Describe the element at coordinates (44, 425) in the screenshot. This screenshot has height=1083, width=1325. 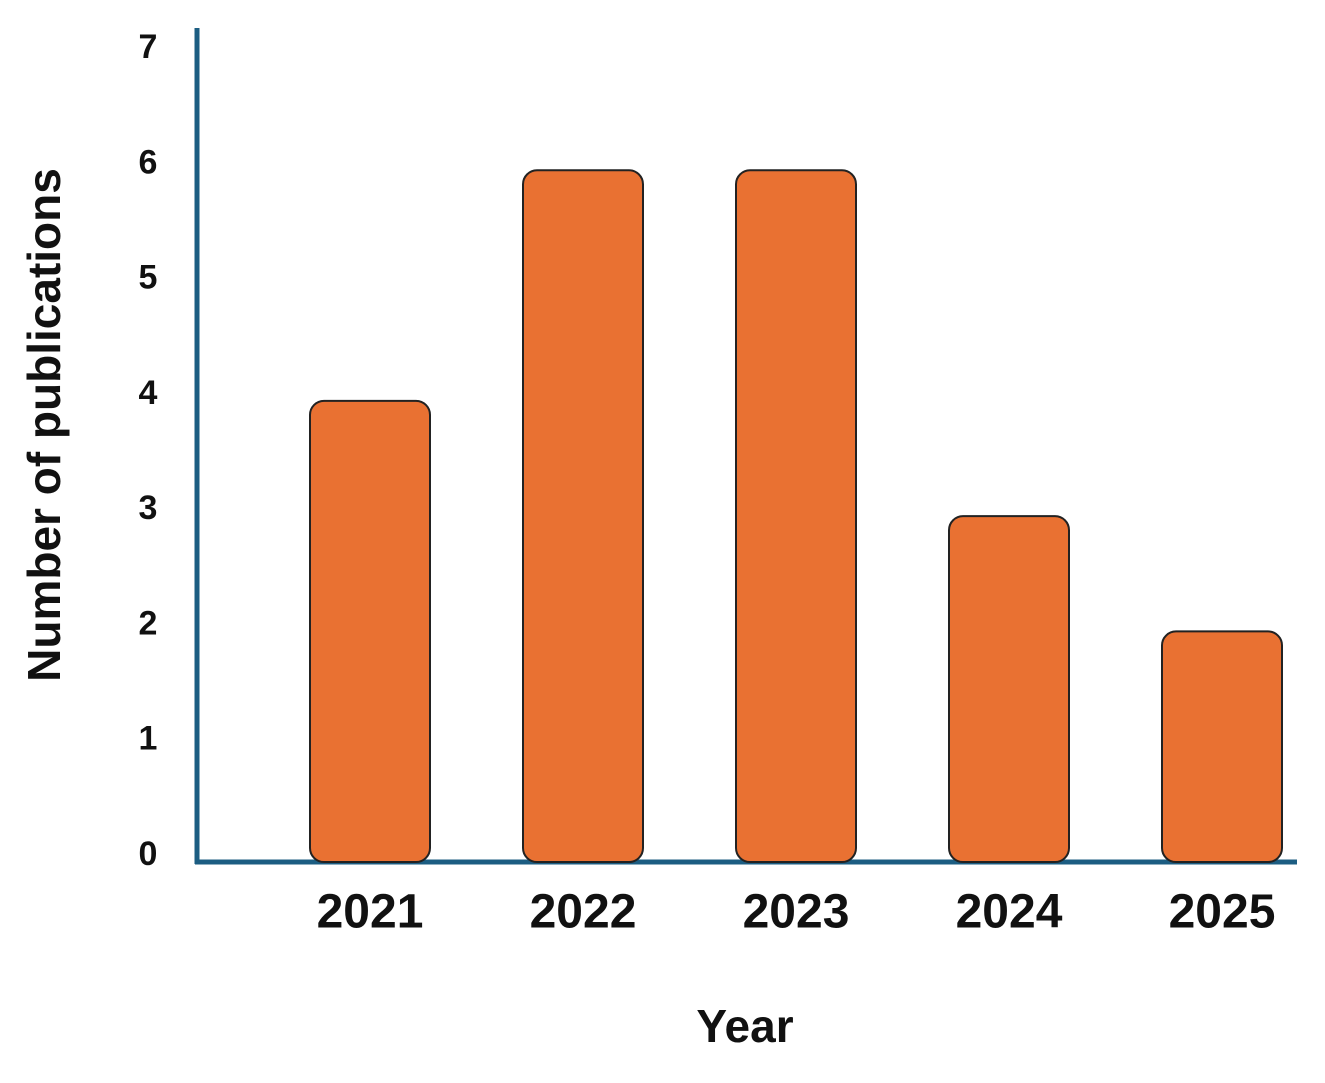
I see `y-axis-title: Number of publications` at that location.